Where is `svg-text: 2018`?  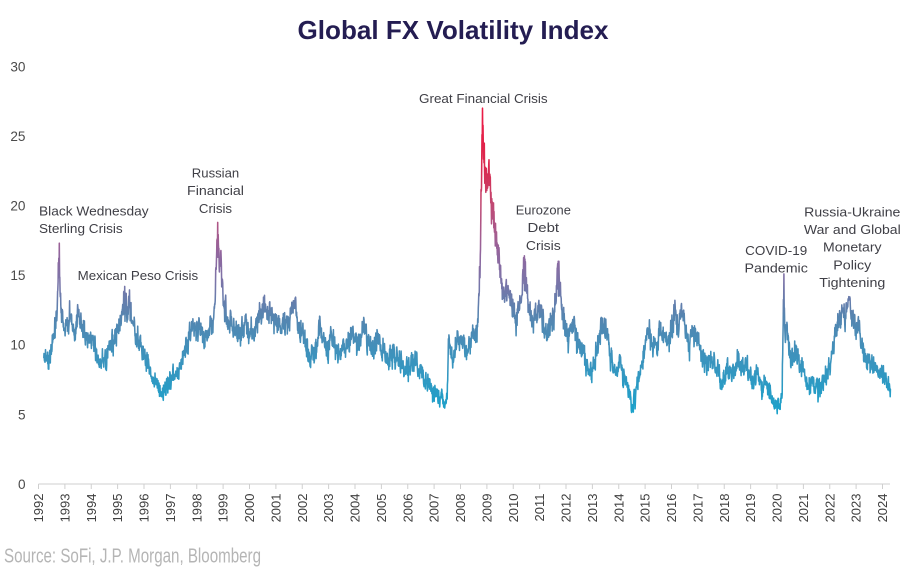 svg-text: 2018 is located at coordinates (724, 508).